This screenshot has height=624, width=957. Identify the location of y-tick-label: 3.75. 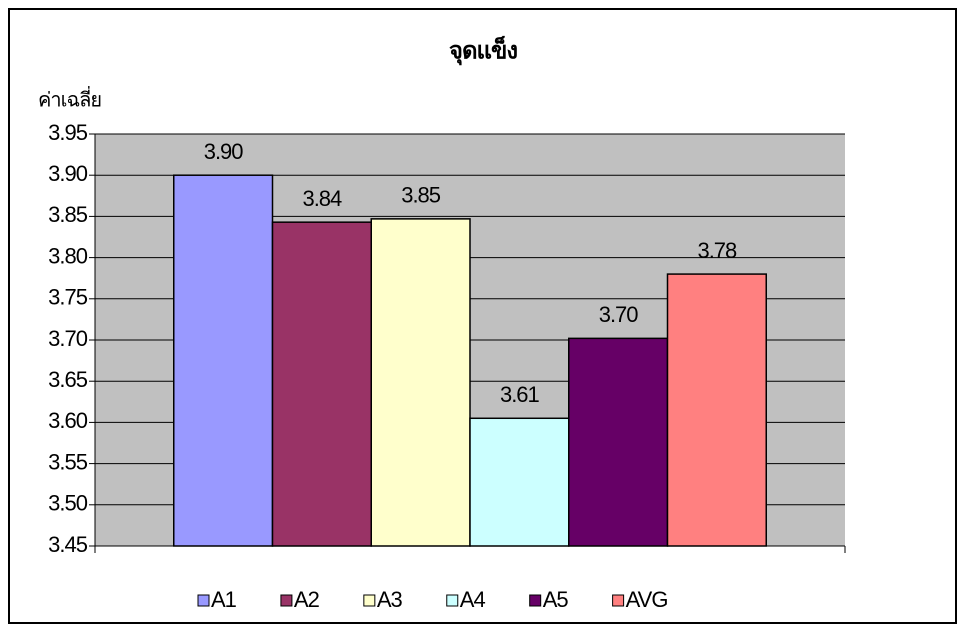
(68, 297).